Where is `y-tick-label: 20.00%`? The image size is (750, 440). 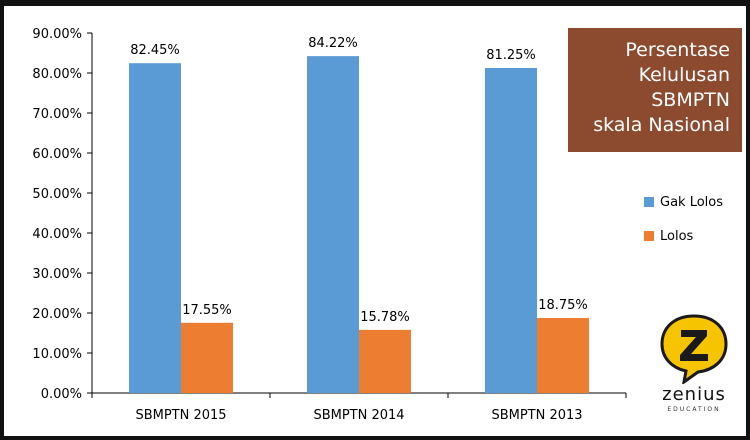 y-tick-label: 20.00% is located at coordinates (57, 314).